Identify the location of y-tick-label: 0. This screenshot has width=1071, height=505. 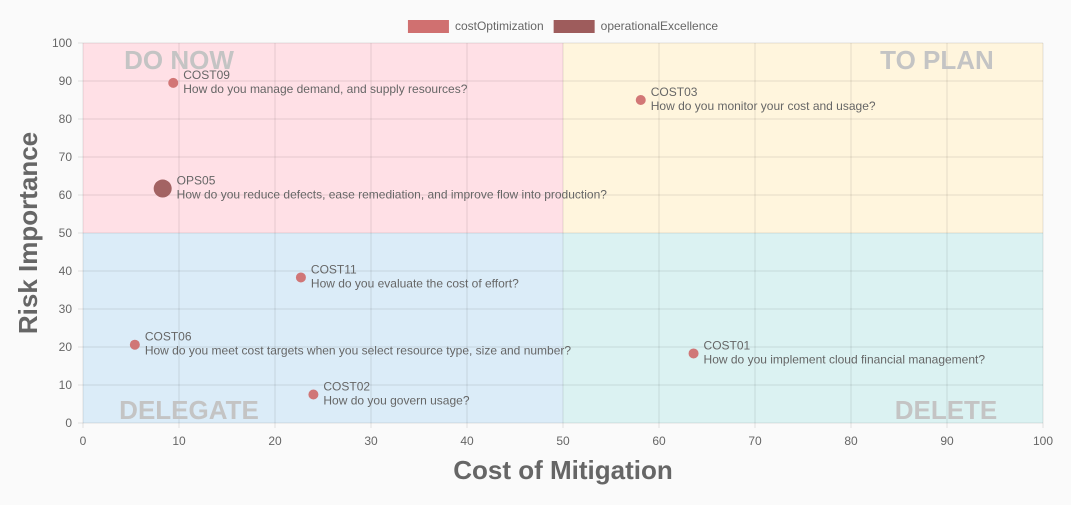
(68, 423).